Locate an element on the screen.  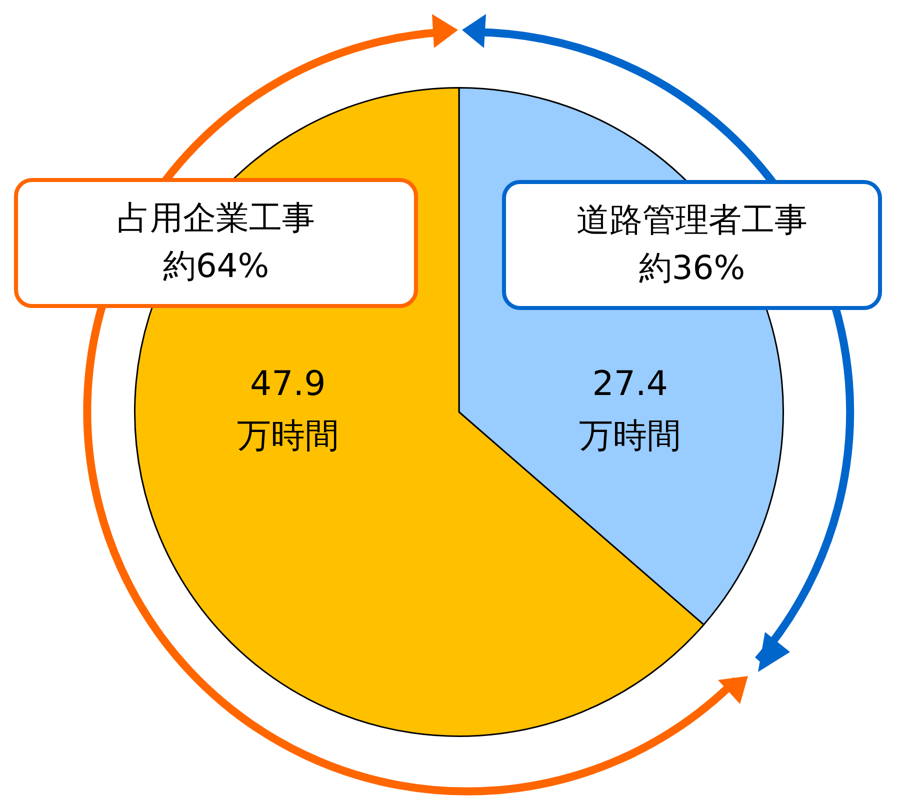
slice-label: 占用企業工事 is located at coordinates (216, 218).